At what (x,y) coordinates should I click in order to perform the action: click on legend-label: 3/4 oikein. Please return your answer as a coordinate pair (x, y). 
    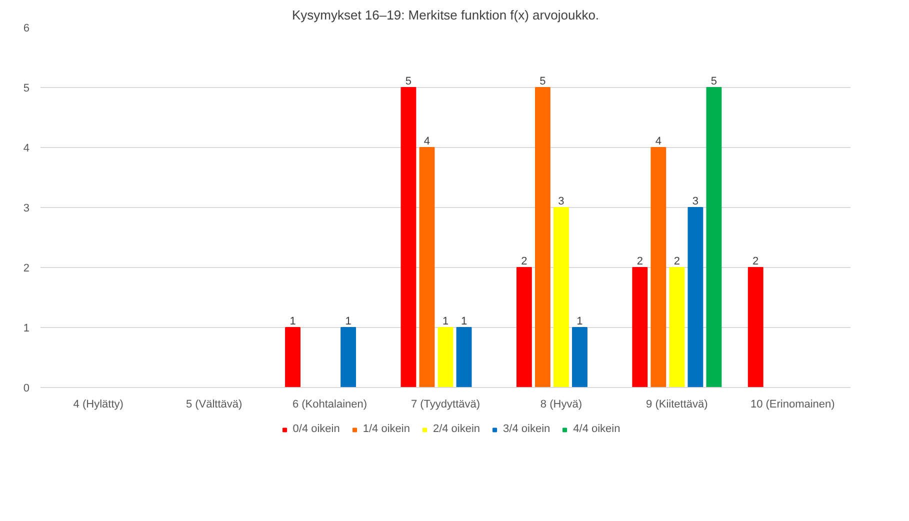
    Looking at the image, I should click on (526, 429).